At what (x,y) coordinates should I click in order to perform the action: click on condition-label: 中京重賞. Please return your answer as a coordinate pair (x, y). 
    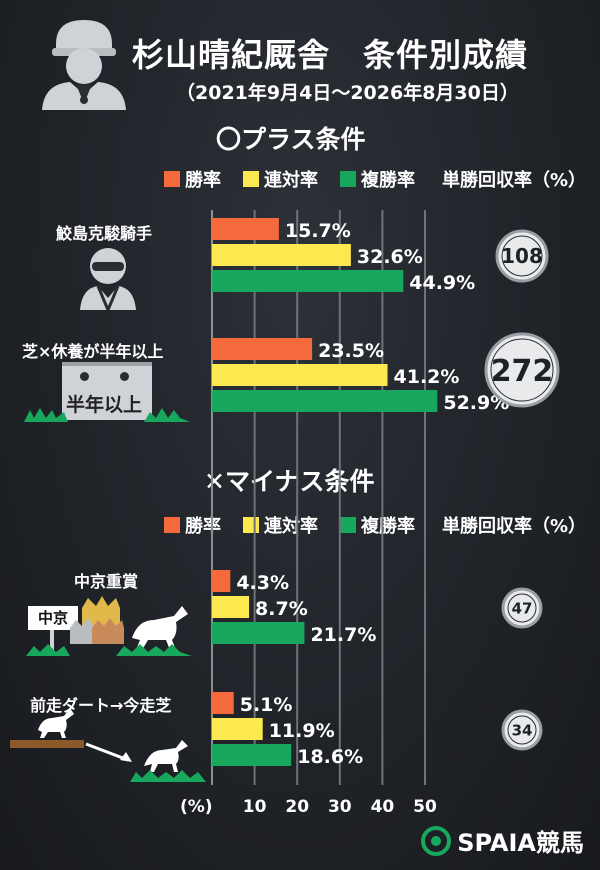
    Looking at the image, I should click on (106, 581).